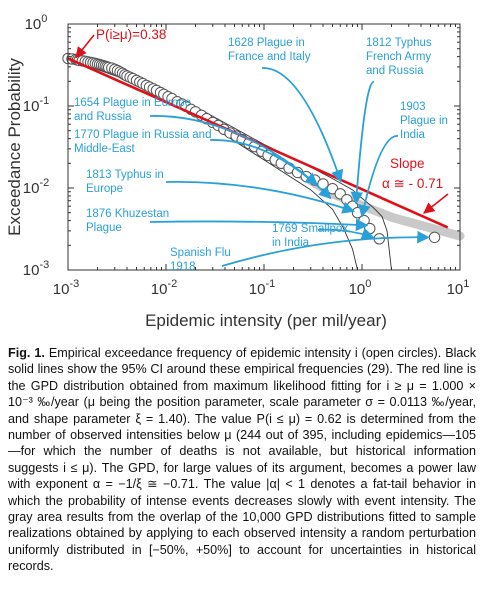 Image resolution: width=483 pixels, height=607 pixels. What do you see at coordinates (310, 236) in the screenshot?
I see `event-annotation: 1769 Smallpox in India` at bounding box center [310, 236].